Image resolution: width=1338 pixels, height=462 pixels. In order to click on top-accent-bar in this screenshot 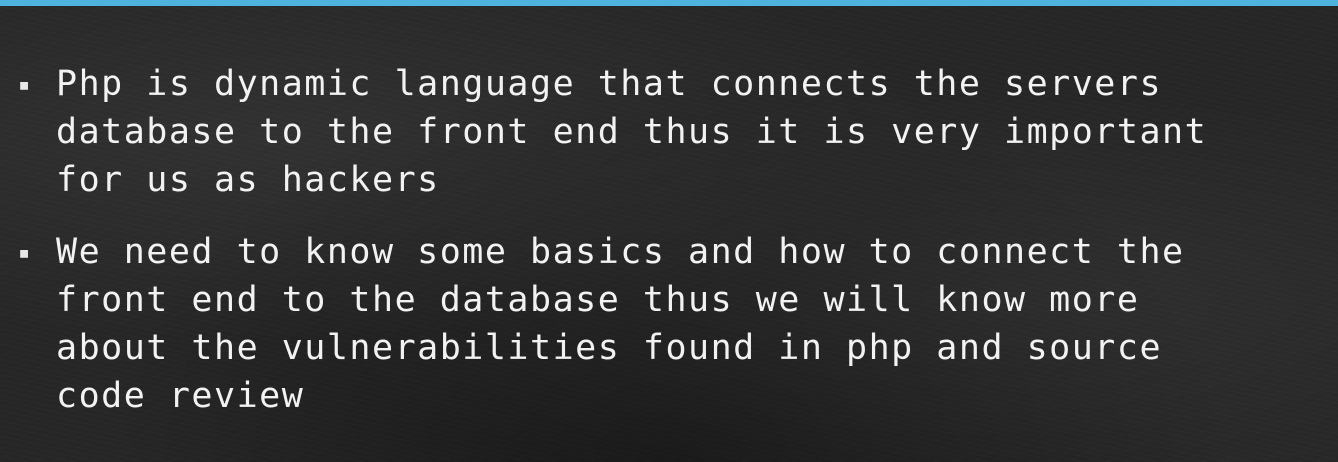, I will do `click(669, 3)`.